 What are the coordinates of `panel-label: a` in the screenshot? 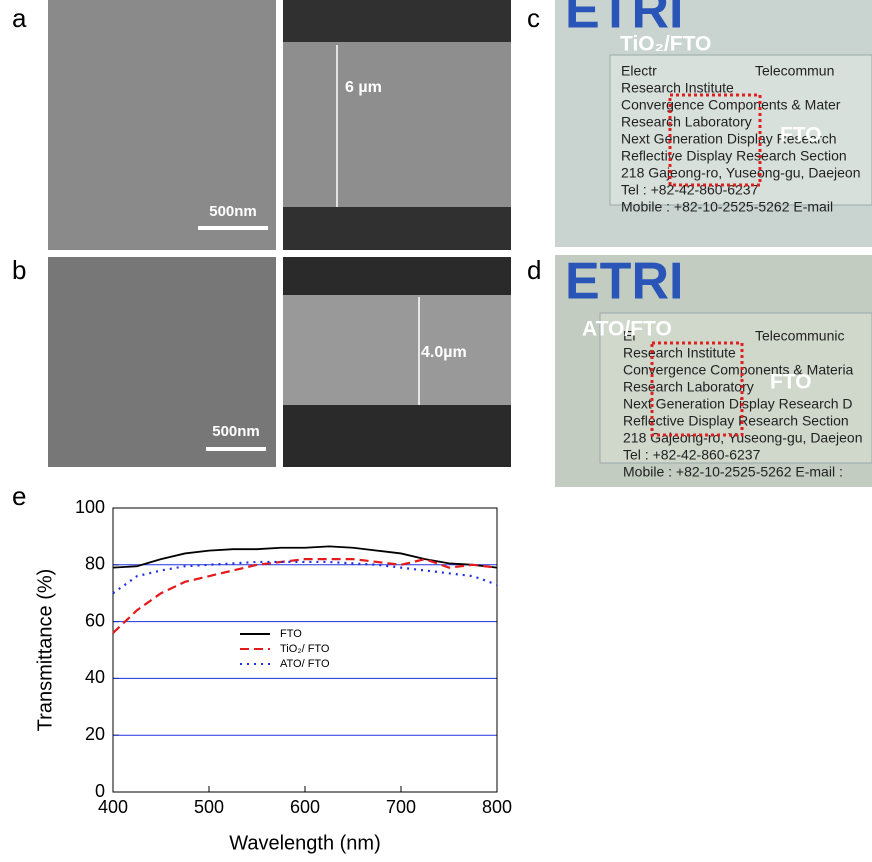 It's located at (19, 18).